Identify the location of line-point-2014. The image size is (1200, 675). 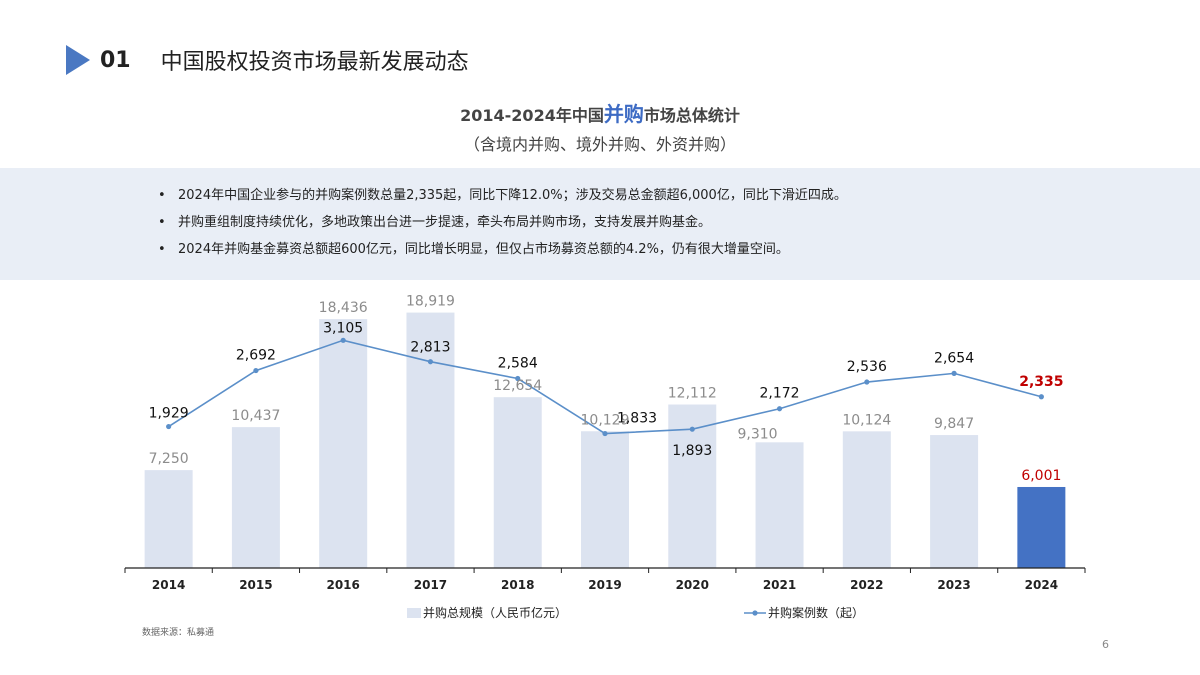
(169, 426).